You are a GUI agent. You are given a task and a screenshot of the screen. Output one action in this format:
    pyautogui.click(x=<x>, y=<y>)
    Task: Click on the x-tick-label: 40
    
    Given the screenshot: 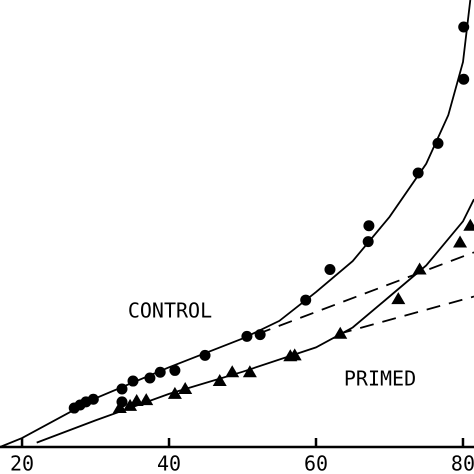 What is the action you would take?
    pyautogui.click(x=169, y=463)
    